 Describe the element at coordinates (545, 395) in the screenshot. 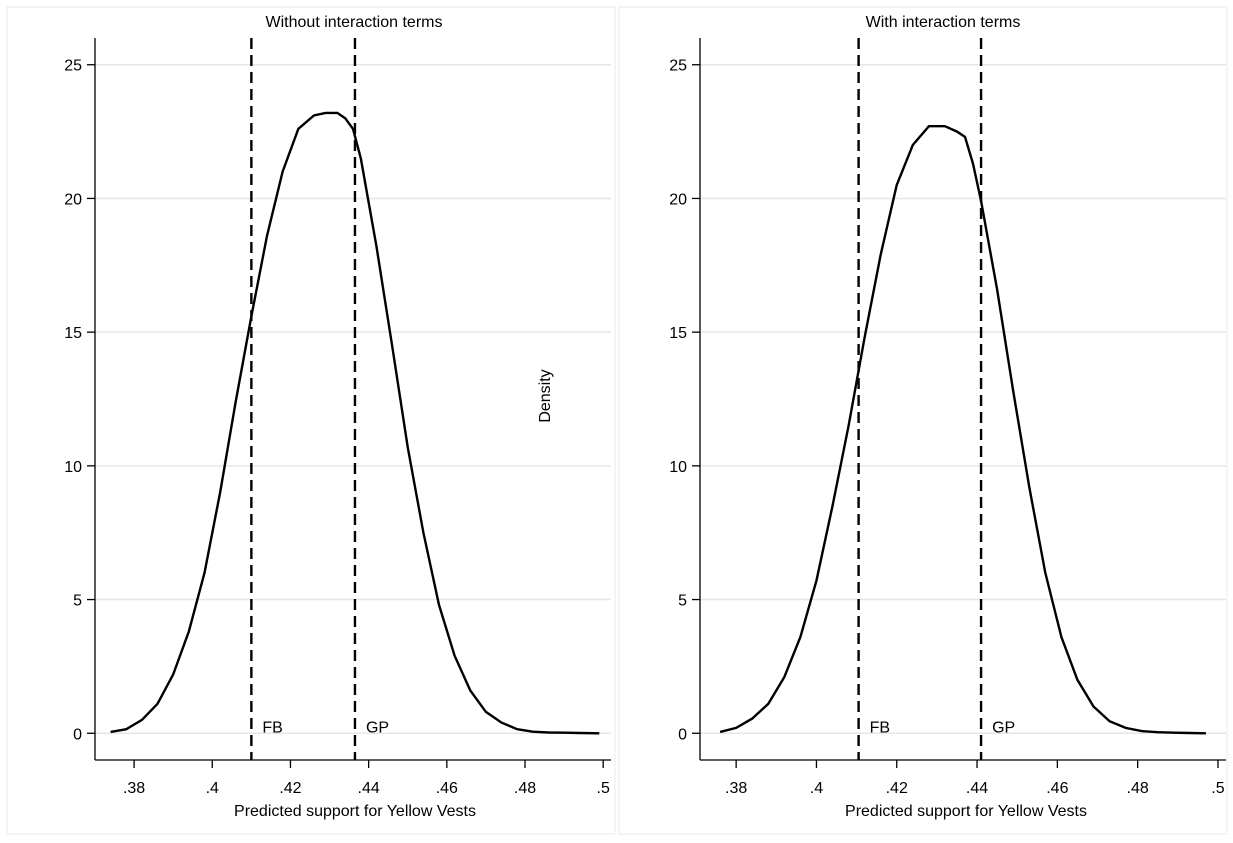

I see `y-axis-title: Density` at that location.